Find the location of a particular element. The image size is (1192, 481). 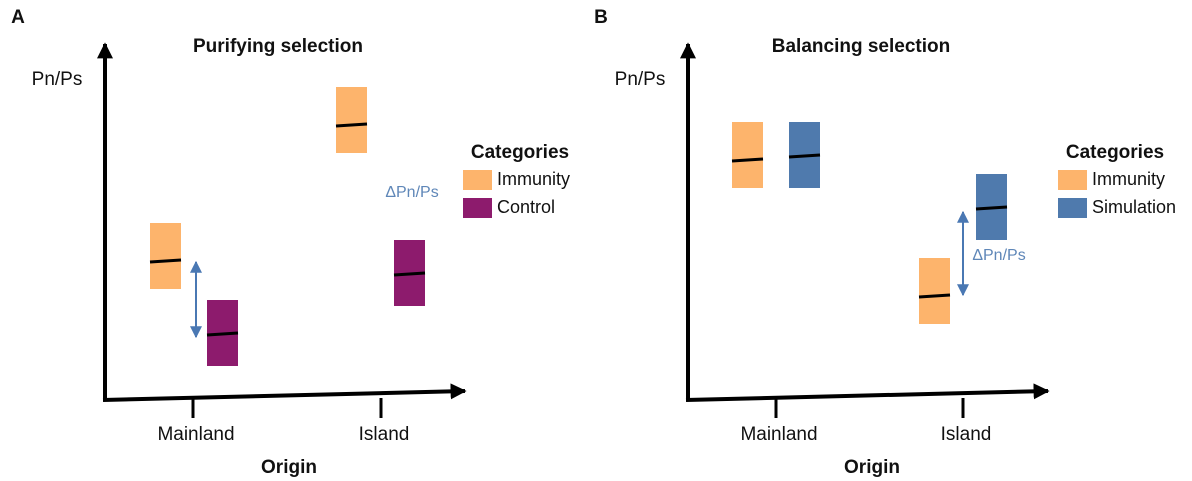

panel-title: Balancing selection is located at coordinates (861, 46).